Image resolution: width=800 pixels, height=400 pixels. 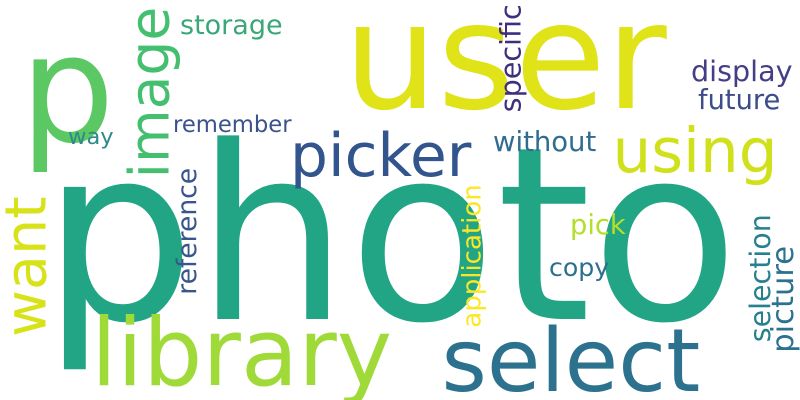 What do you see at coordinates (510, 58) in the screenshot?
I see `word-specific: specific` at bounding box center [510, 58].